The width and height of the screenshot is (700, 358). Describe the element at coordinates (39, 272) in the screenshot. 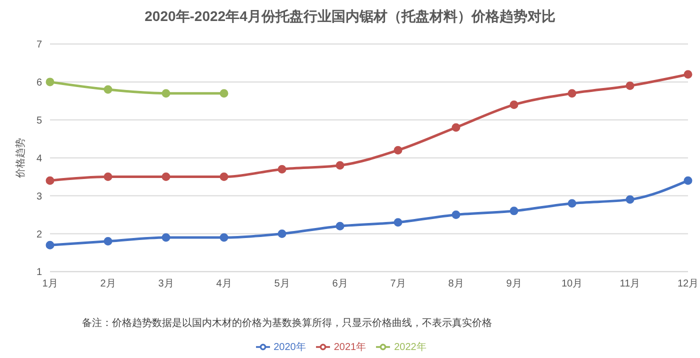

I see `y-tick-label: 1` at that location.